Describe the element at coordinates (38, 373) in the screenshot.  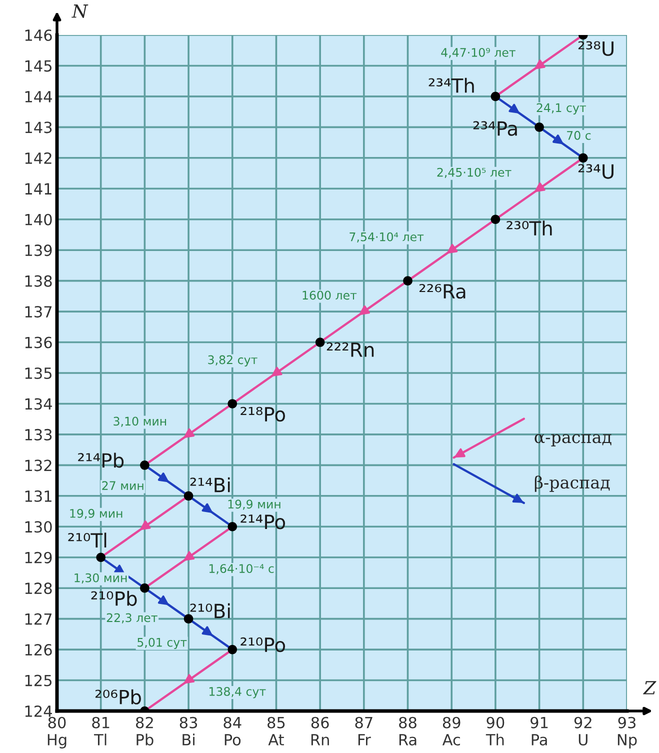
I see `y-tick-label: 135` at that location.